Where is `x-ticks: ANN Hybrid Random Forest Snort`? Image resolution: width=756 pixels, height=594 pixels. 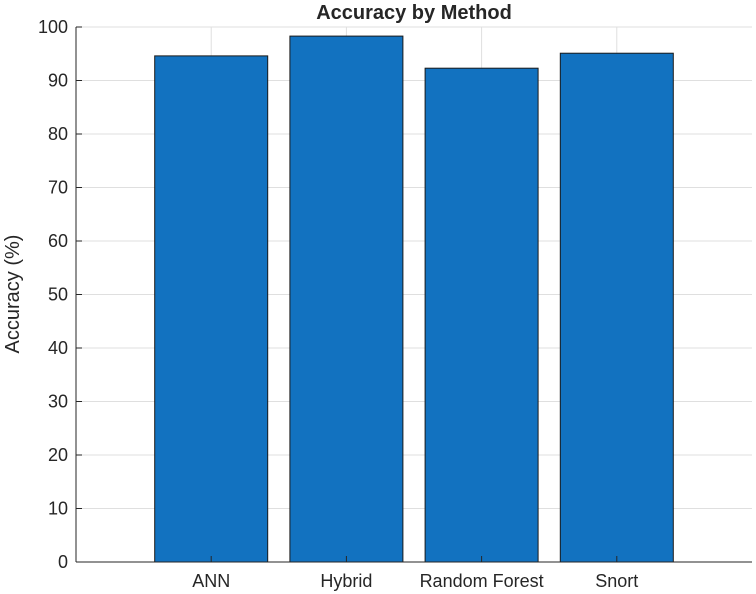
x-ticks: ANN Hybrid Random Forest Snort is located at coordinates (415, 573).